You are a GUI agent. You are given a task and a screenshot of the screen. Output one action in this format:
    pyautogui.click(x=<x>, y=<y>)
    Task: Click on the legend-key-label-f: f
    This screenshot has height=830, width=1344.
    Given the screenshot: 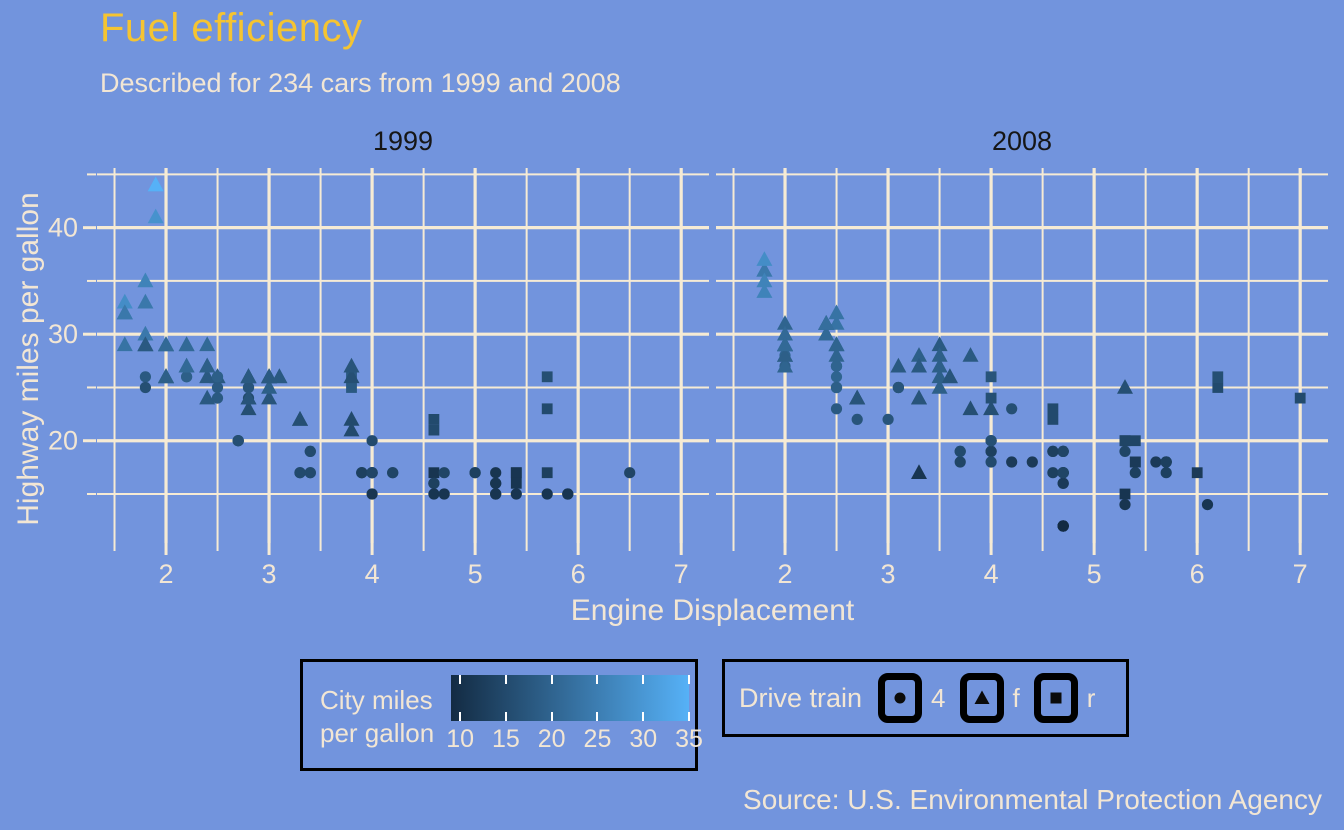 What is the action you would take?
    pyautogui.click(x=1016, y=697)
    